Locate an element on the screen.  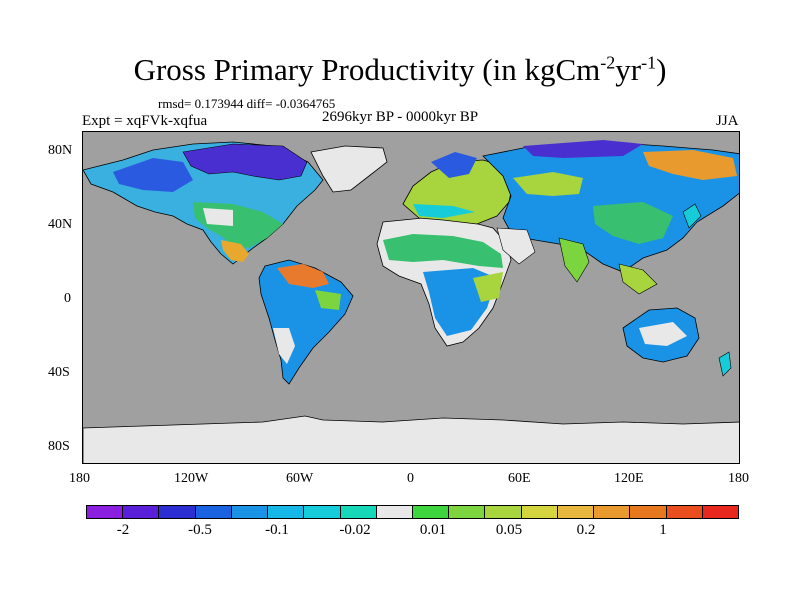
colorbar-label: -0.5 is located at coordinates (200, 530).